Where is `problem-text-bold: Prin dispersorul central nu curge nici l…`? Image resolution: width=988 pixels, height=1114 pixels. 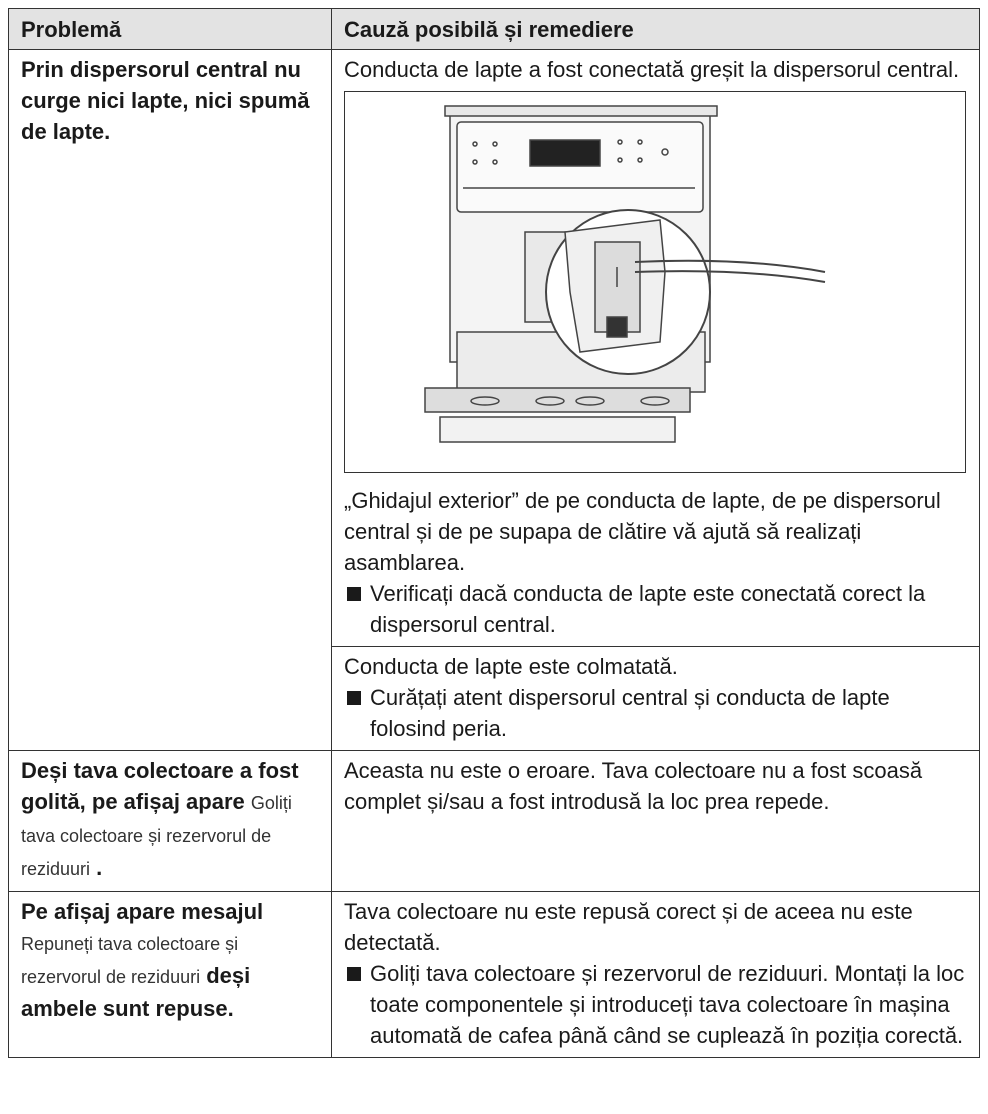 problem-text-bold: Prin dispersorul central nu curge nici l… is located at coordinates (165, 100).